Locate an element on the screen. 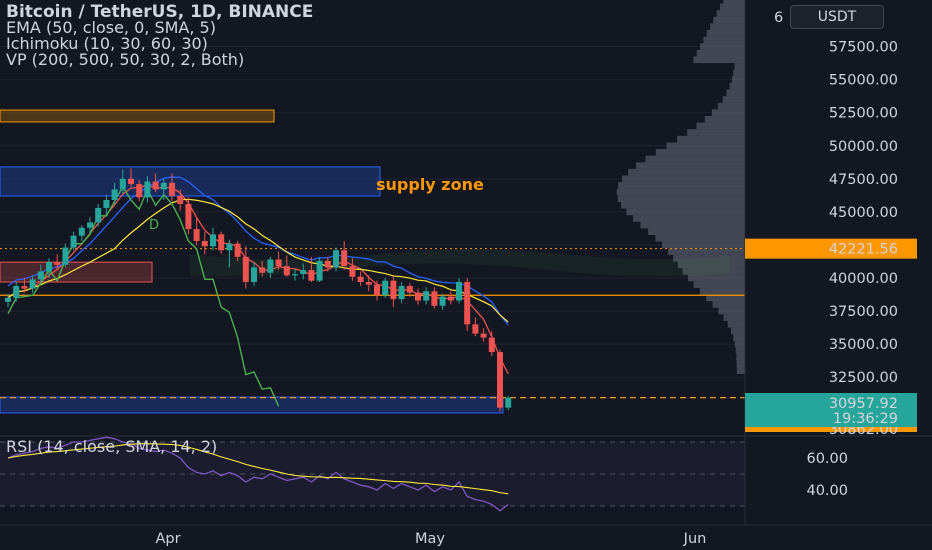 This screenshot has height=550, width=932. rsi-pane is located at coordinates (466, 473).